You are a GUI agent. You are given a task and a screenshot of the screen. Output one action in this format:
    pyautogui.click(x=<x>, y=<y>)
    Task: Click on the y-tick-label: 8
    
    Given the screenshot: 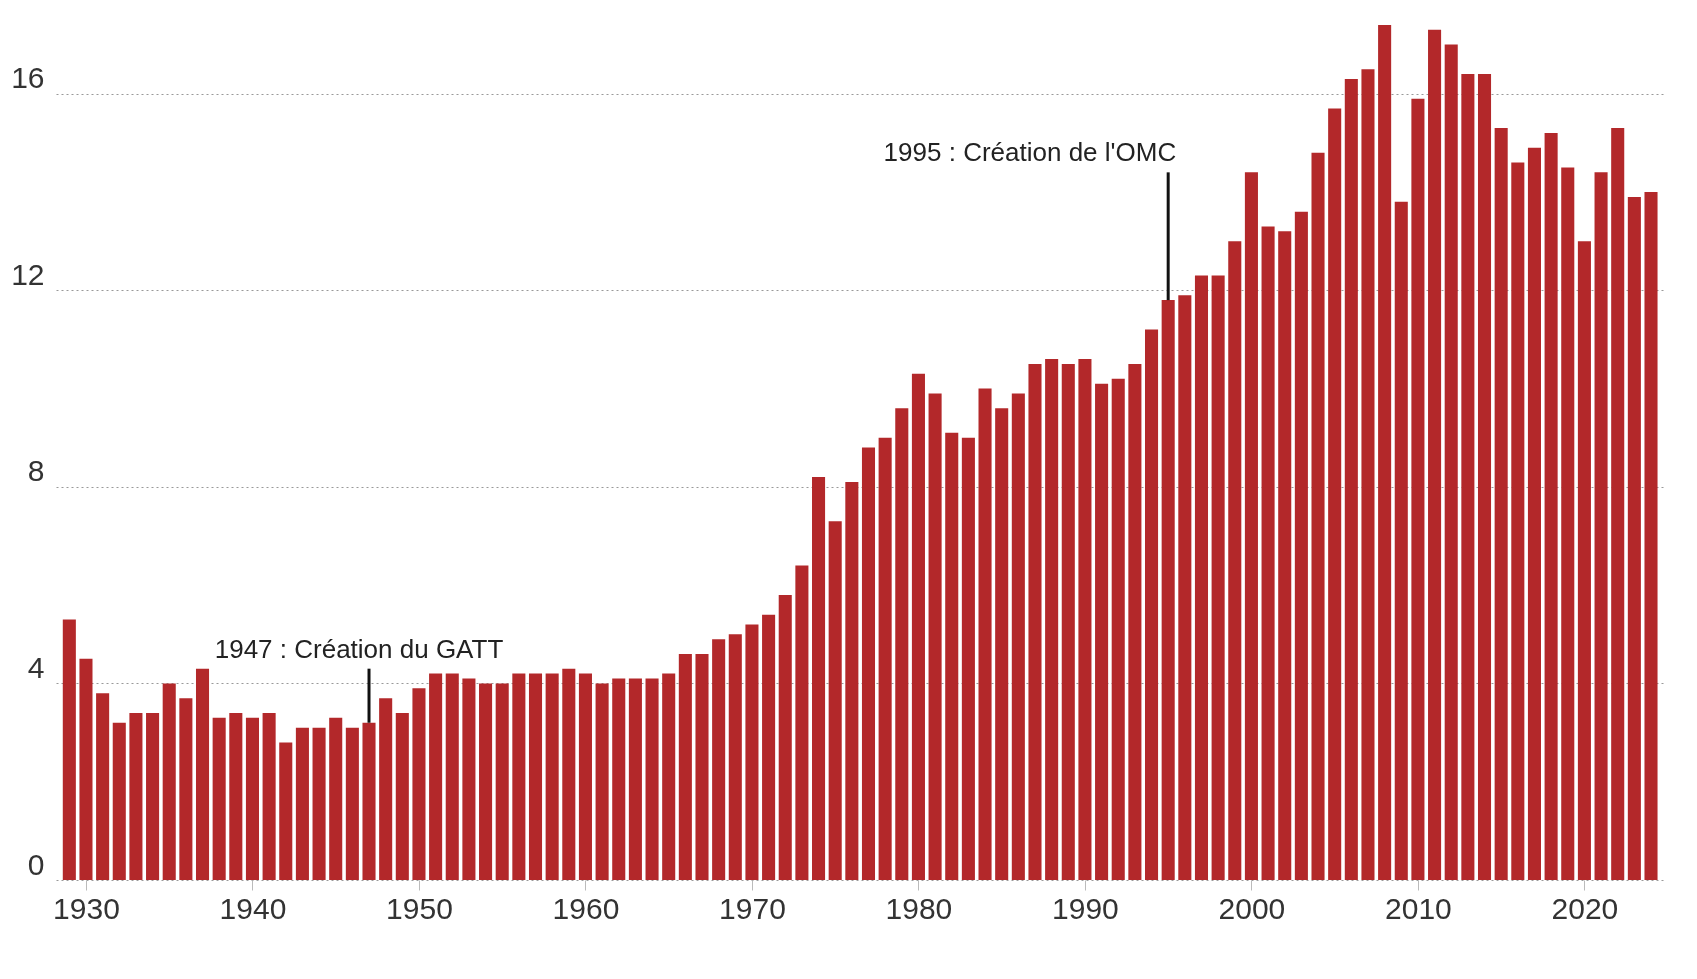 What is the action you would take?
    pyautogui.click(x=36, y=471)
    